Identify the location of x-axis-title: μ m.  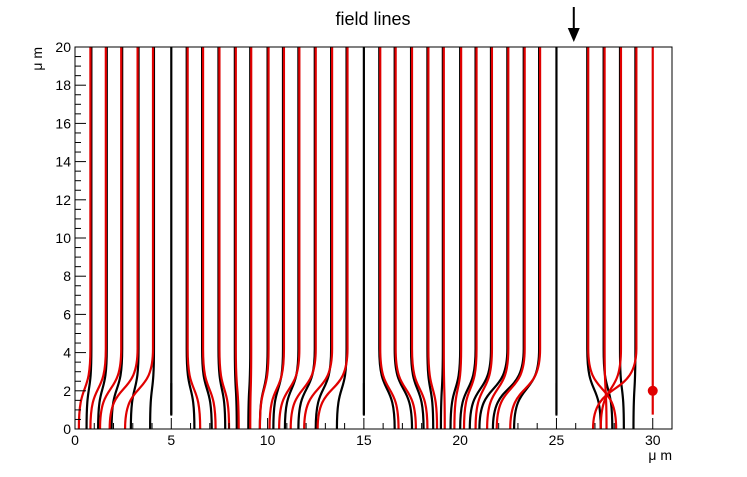
(660, 455).